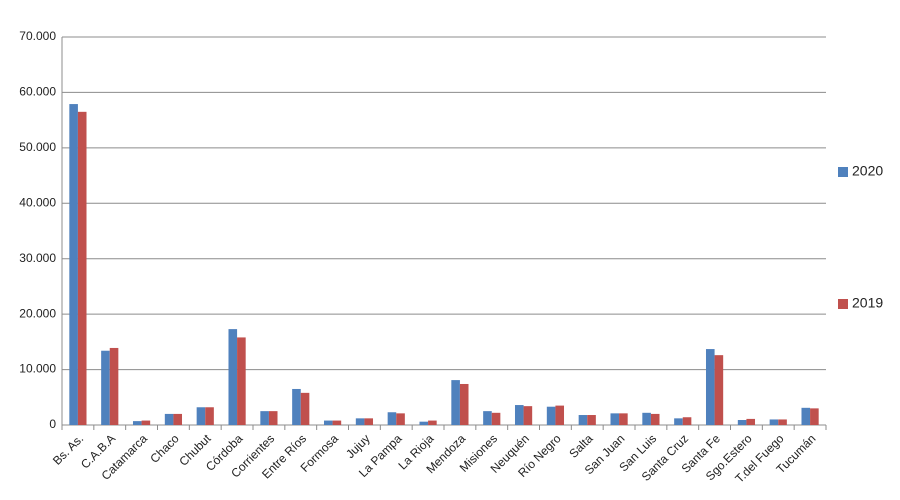 Image resolution: width=900 pixels, height=500 pixels. I want to click on y-tick-label: 70.000, so click(37, 36).